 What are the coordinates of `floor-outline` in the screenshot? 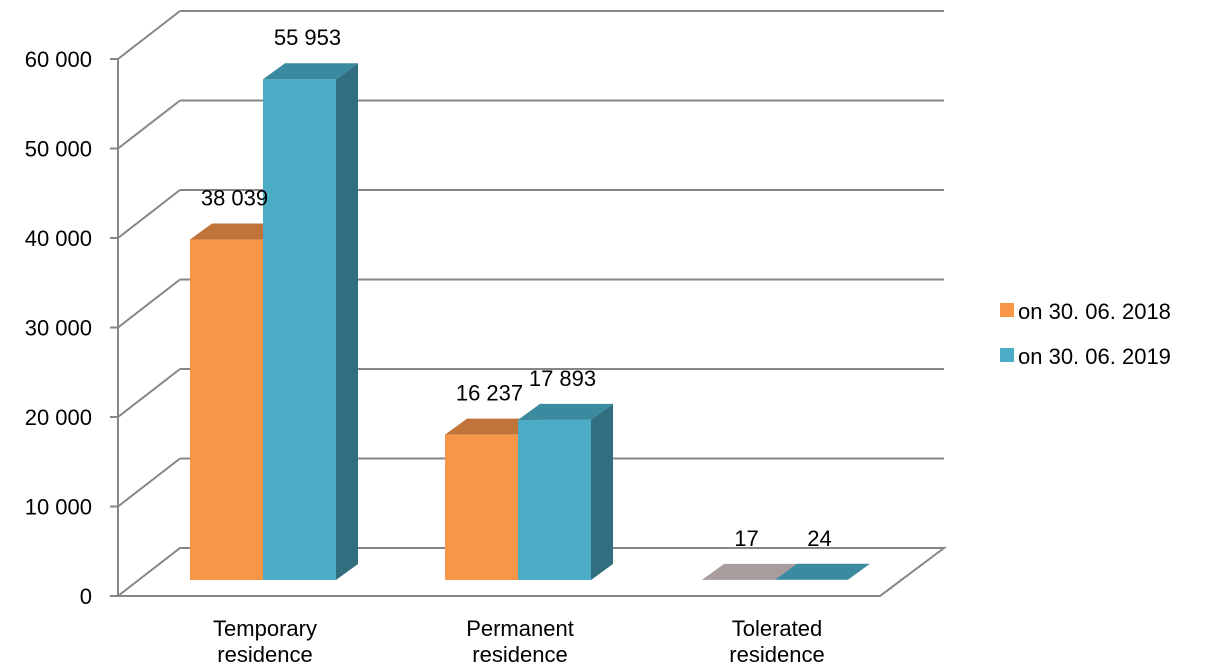 It's located at (532, 572).